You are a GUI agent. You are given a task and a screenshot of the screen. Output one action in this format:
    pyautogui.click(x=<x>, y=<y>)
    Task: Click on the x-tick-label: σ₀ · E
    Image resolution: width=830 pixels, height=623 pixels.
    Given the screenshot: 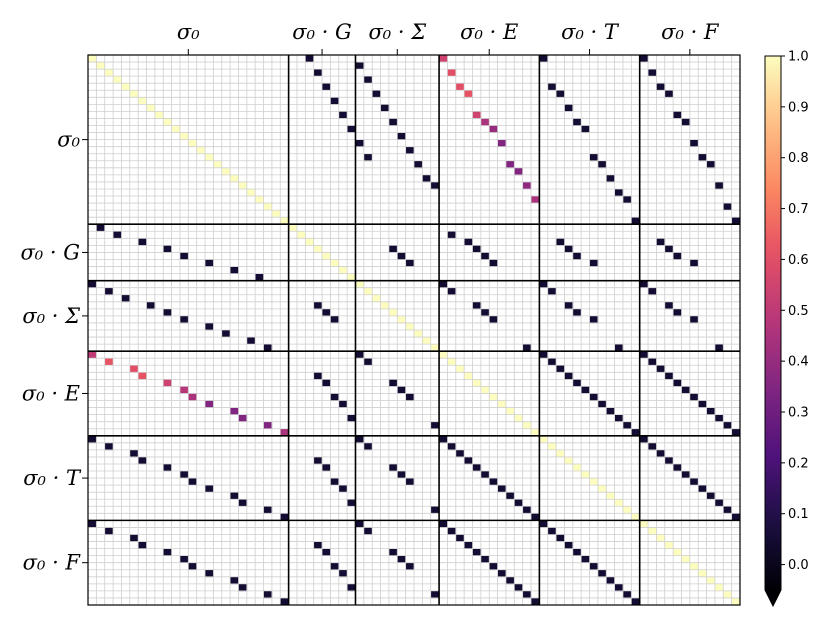 What is the action you would take?
    pyautogui.click(x=489, y=32)
    